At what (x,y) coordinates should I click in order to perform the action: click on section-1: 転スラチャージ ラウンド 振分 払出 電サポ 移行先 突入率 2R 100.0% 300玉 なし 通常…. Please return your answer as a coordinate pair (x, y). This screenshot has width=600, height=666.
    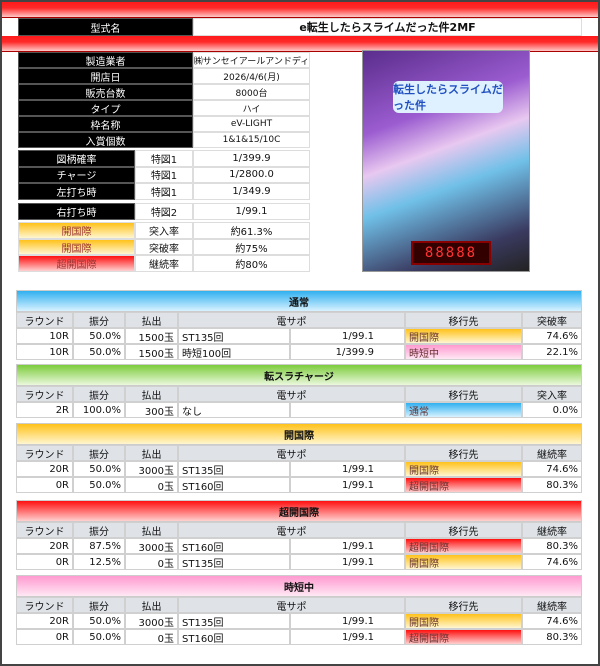
    Looking at the image, I should click on (299, 391).